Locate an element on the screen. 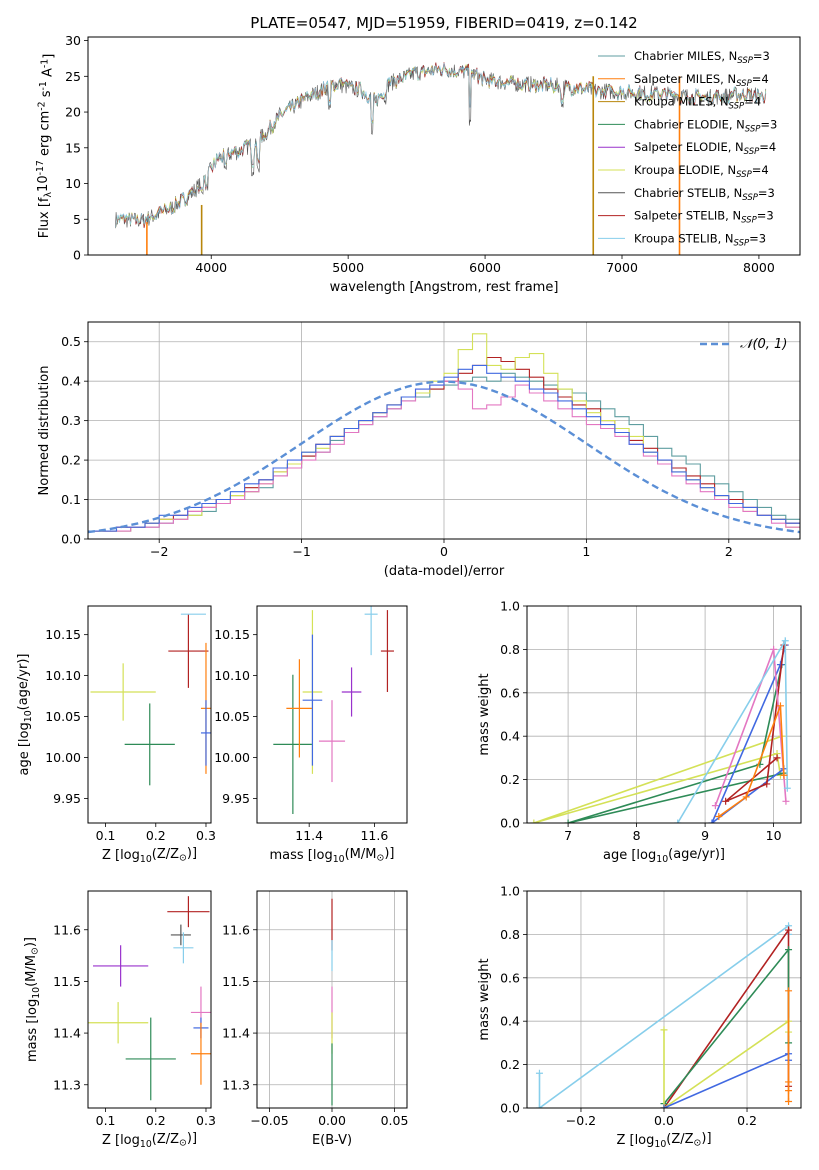 Image resolution: width=819 pixels, height=1170 pixels. normal-distribution-curve is located at coordinates (444, 457).